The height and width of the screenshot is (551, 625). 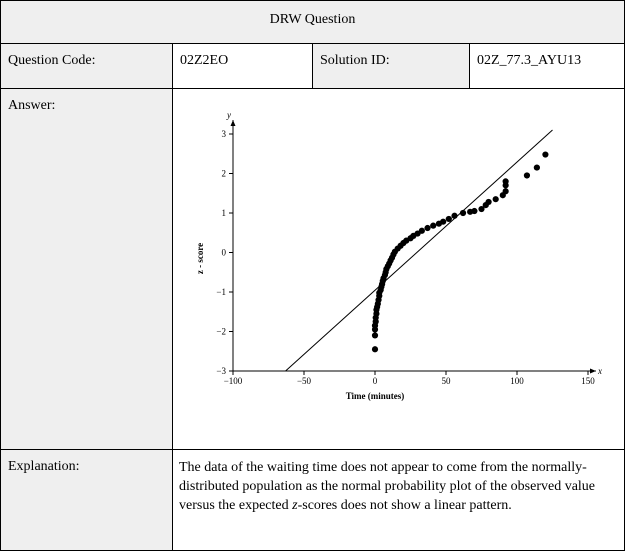 I want to click on question-code-label: Question Code:, so click(x=86, y=66).